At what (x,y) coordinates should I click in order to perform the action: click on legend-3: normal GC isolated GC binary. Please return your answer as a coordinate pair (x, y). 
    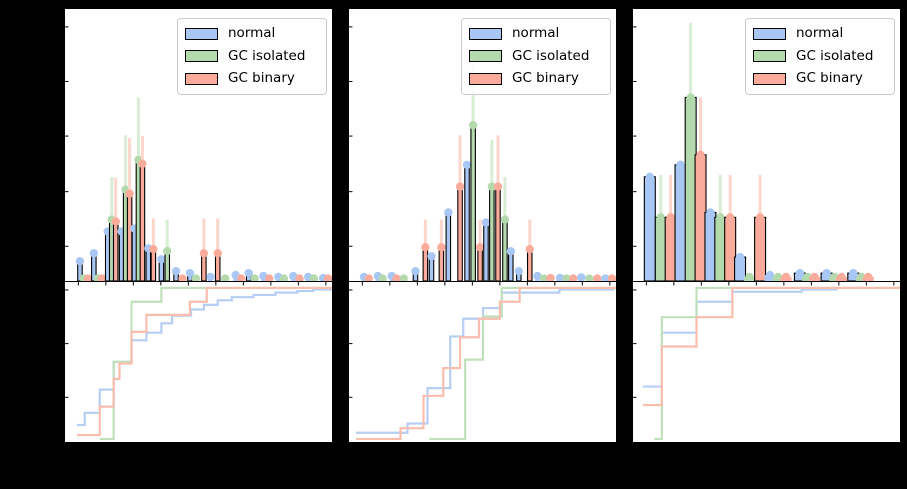
    Looking at the image, I should click on (820, 56).